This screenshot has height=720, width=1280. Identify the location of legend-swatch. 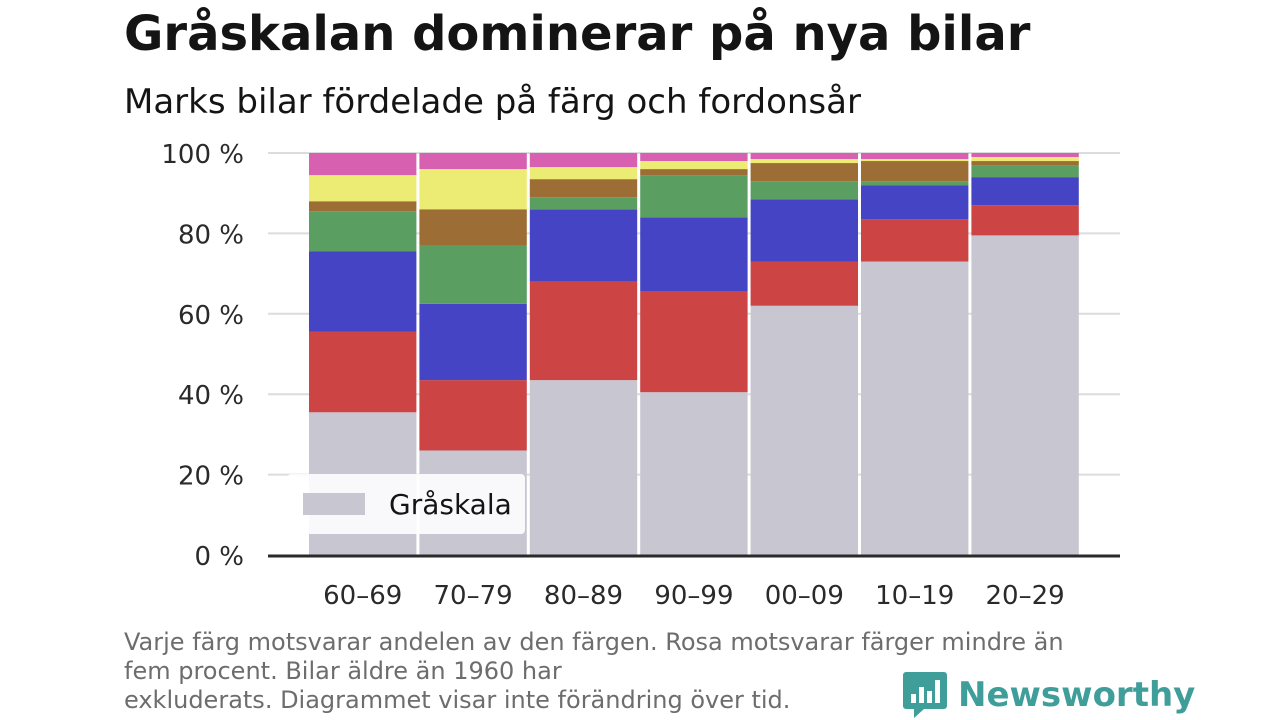
(334, 504).